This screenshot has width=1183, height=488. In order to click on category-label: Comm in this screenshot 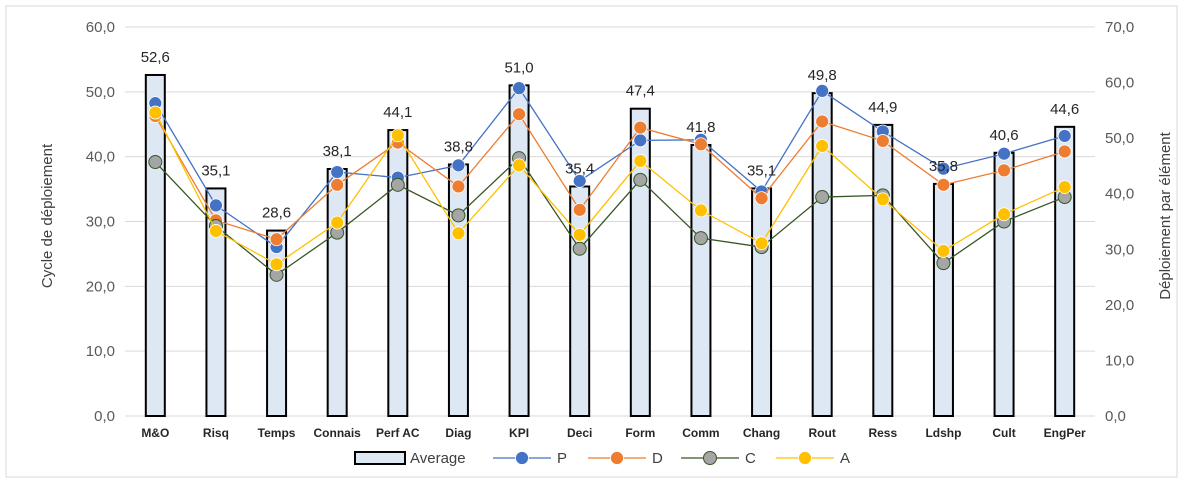, I will do `click(700, 433)`.